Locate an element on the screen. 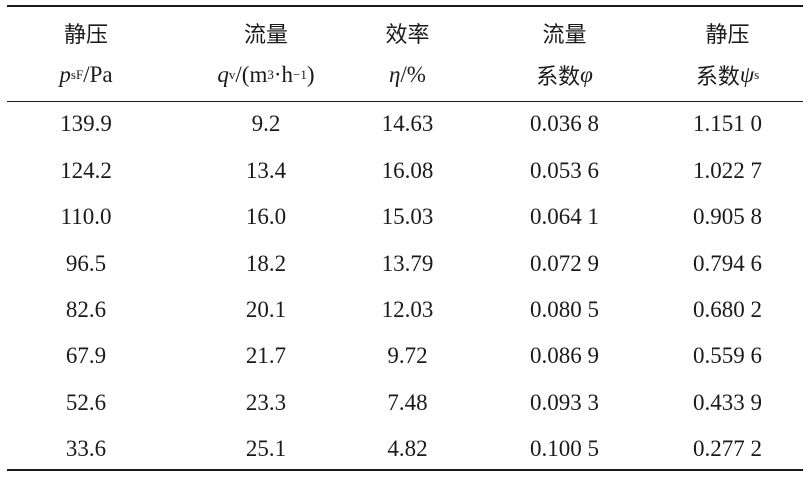 The height and width of the screenshot is (478, 810). table-cell: 0.053 6 is located at coordinates (564, 170).